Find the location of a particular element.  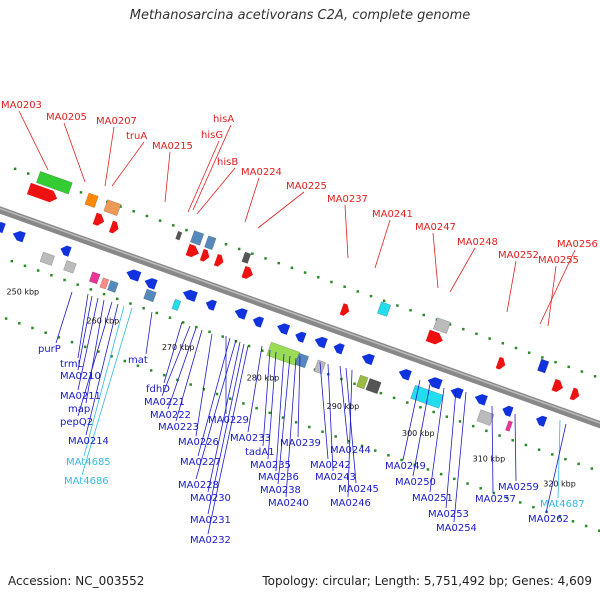

gene-label-bottom: MA0227 is located at coordinates (200, 462).